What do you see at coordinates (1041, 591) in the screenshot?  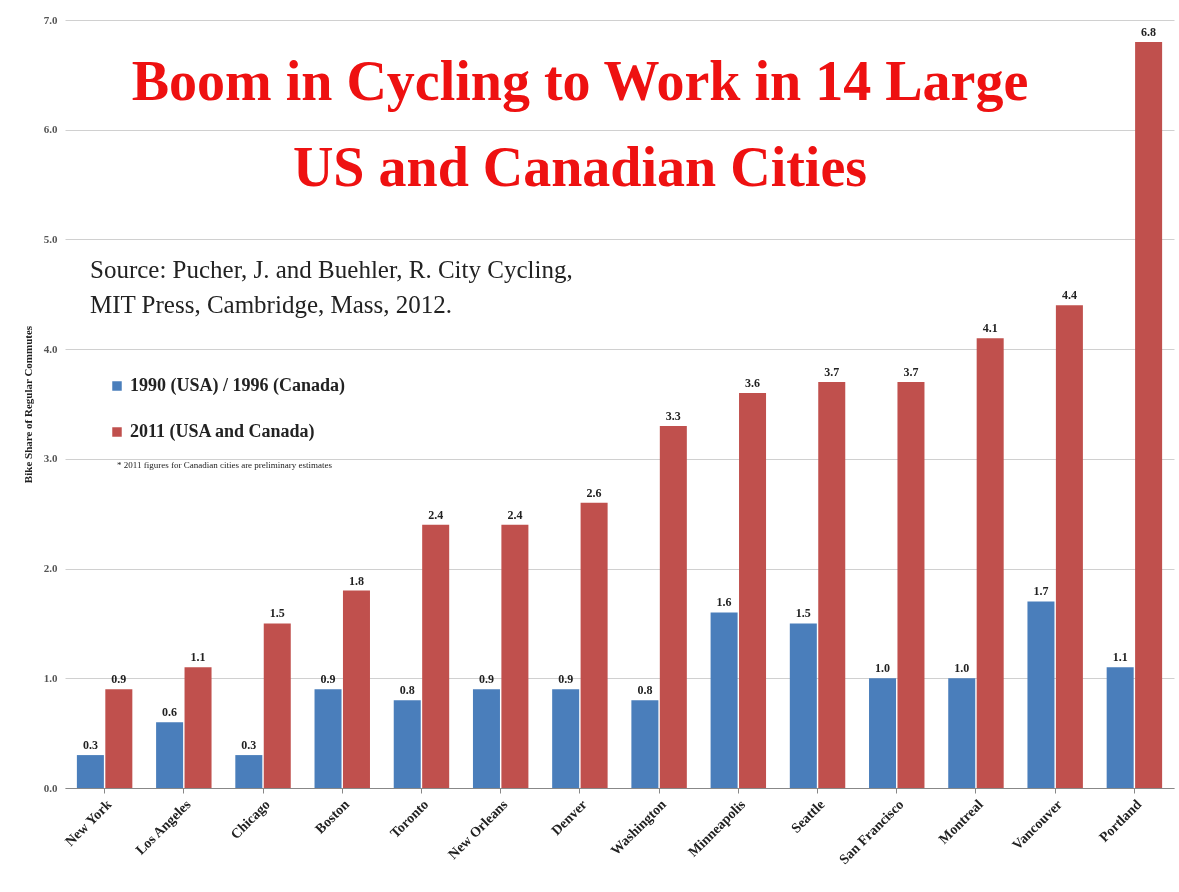 I see `data-label: 1.7` at bounding box center [1041, 591].